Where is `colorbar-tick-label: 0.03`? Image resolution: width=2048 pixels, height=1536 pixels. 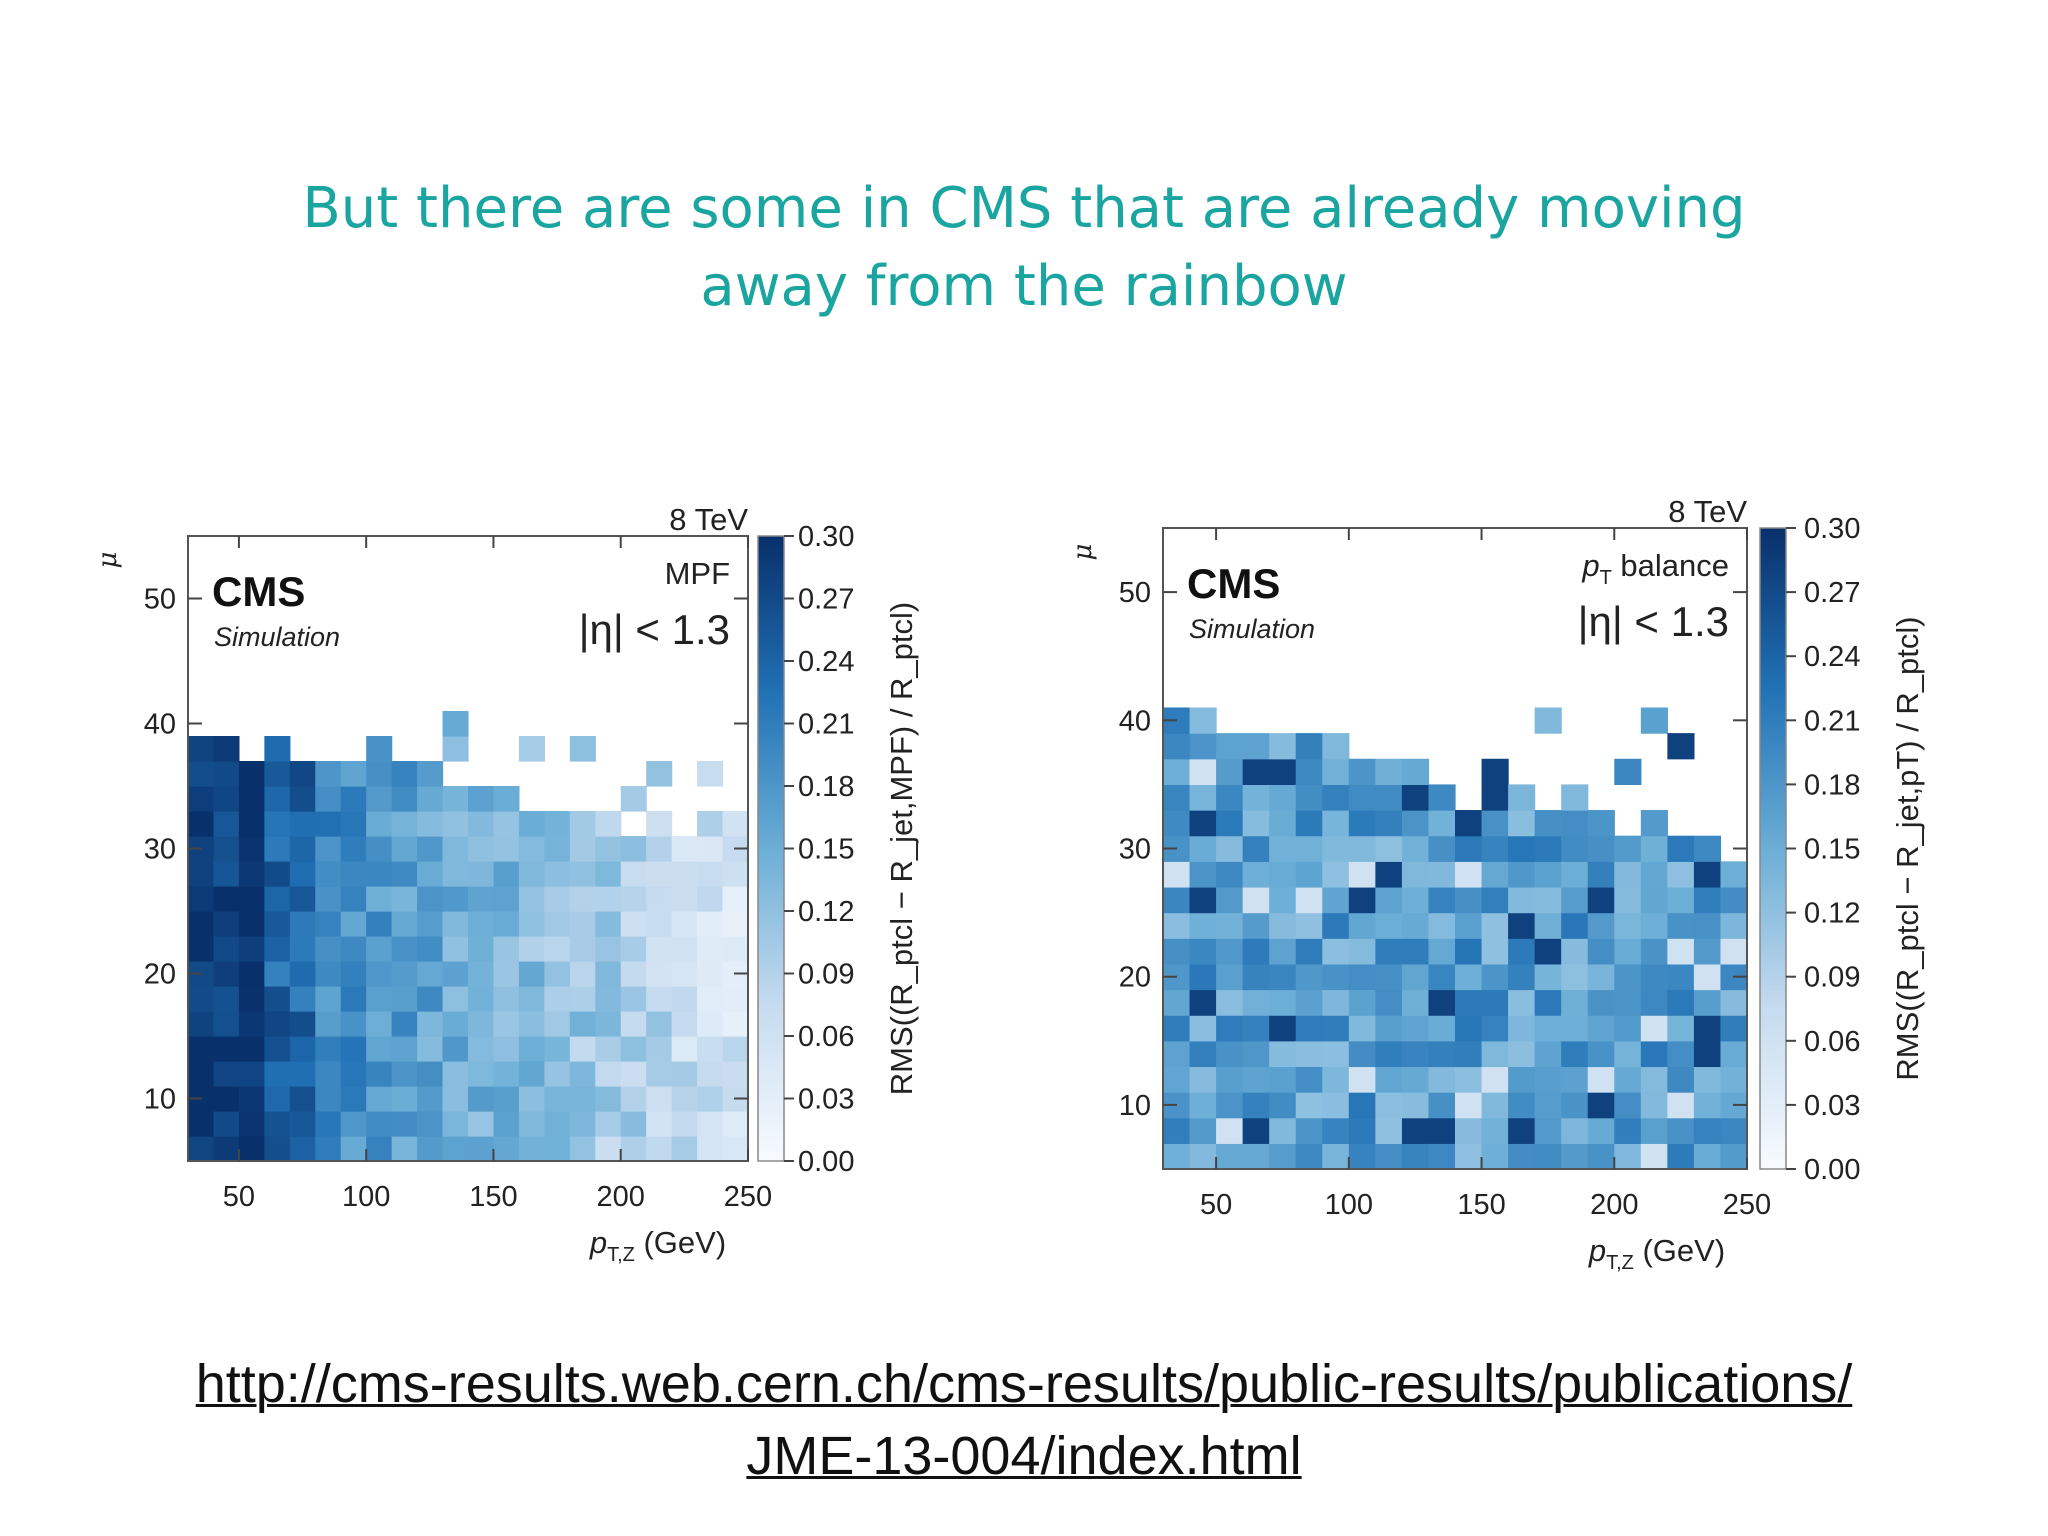 colorbar-tick-label: 0.03 is located at coordinates (1832, 1106).